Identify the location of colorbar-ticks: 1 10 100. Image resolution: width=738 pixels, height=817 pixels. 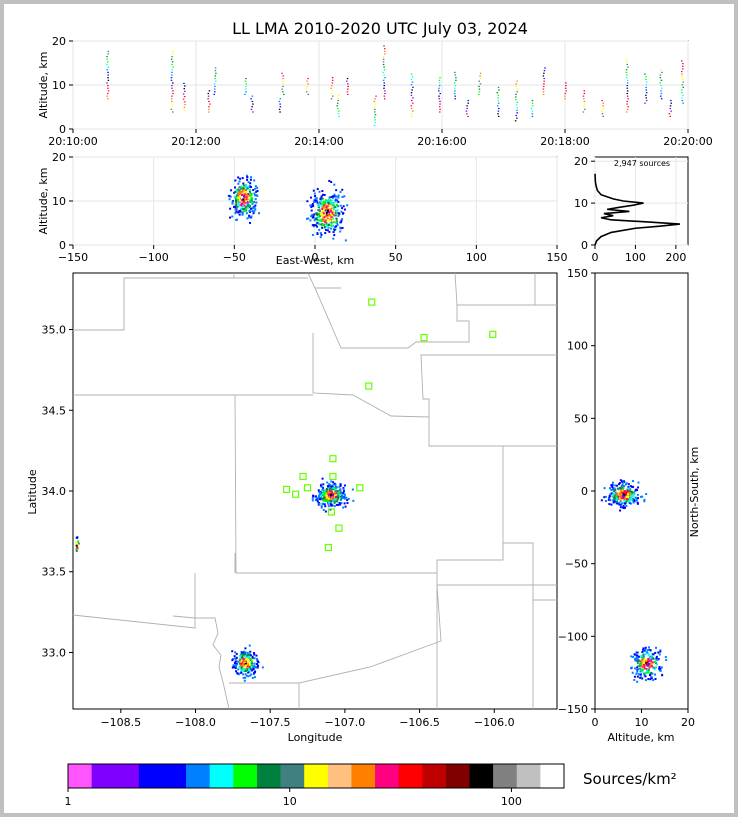
(293, 798).